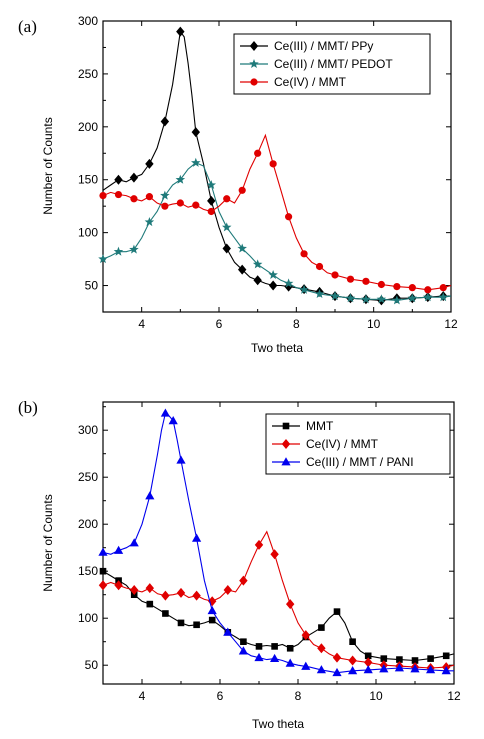  What do you see at coordinates (88, 21) in the screenshot?
I see `y-tick-label: 300` at bounding box center [88, 21].